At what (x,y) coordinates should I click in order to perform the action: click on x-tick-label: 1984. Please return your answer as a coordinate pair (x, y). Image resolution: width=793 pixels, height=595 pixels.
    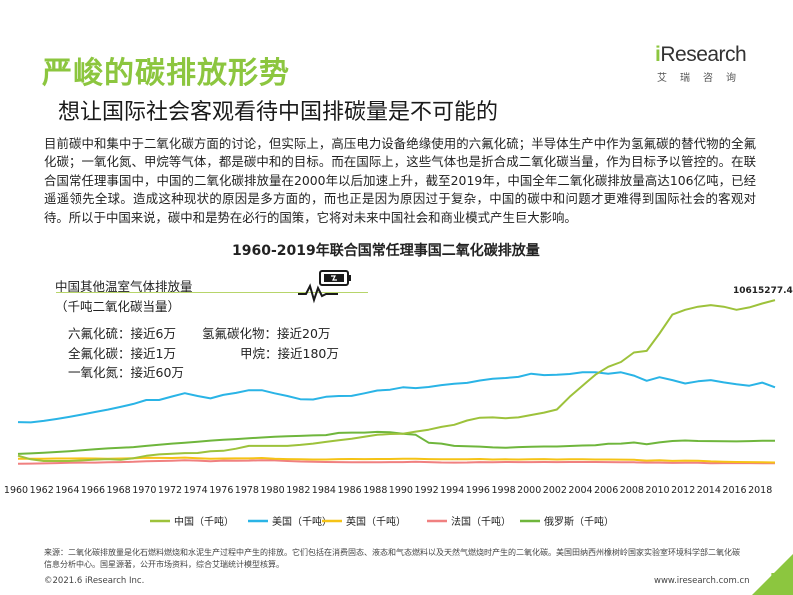
    Looking at the image, I should click on (324, 490).